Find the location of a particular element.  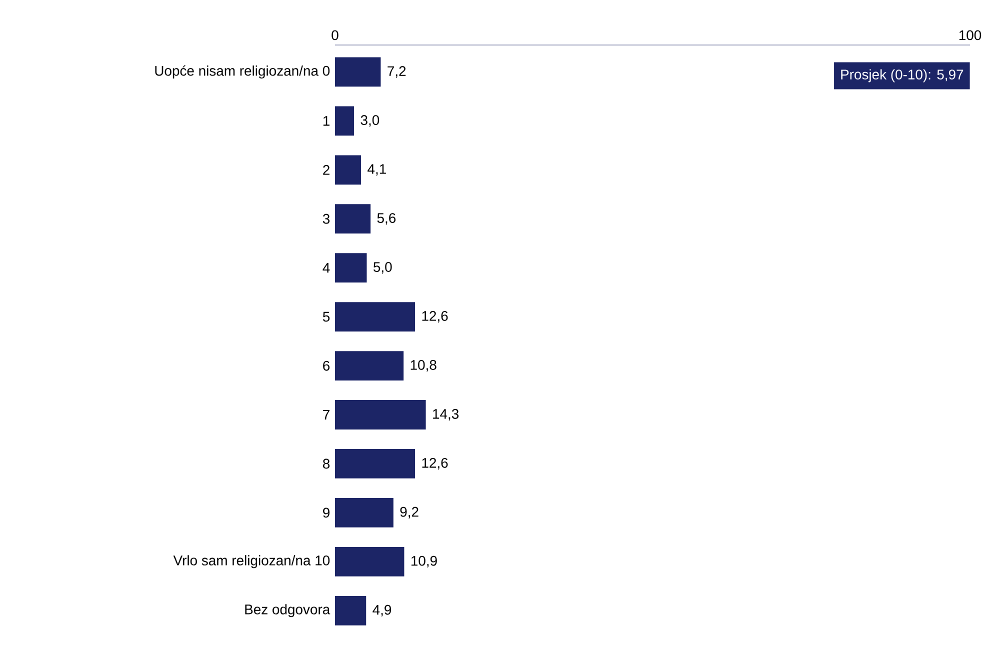

y-tick-label: 8 is located at coordinates (326, 463).